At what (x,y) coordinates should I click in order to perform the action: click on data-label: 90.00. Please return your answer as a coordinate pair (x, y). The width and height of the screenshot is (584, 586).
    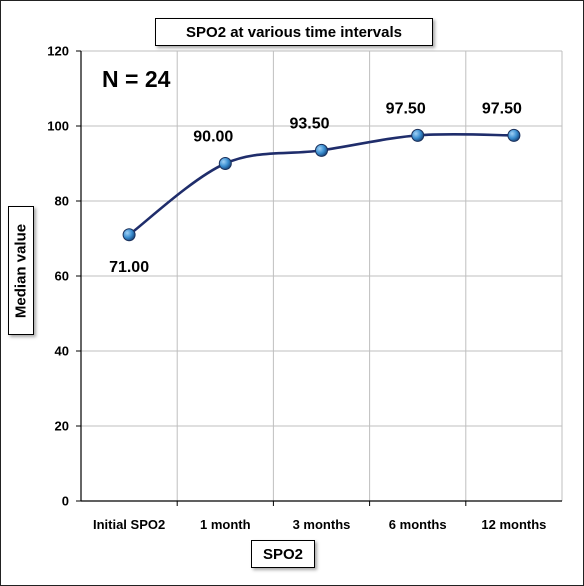
    Looking at the image, I should click on (213, 137).